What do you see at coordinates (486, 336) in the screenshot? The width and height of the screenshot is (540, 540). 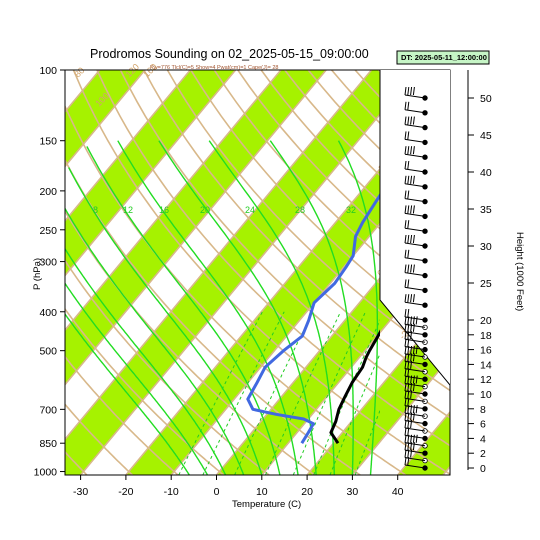 I see `height-tick-label: 18` at bounding box center [486, 336].